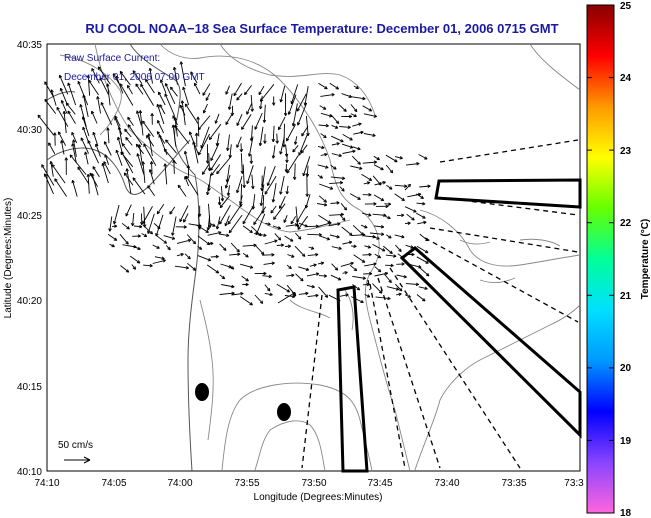  Describe the element at coordinates (29, 130) in the screenshot. I see `y-tick-1: 40:30` at that location.